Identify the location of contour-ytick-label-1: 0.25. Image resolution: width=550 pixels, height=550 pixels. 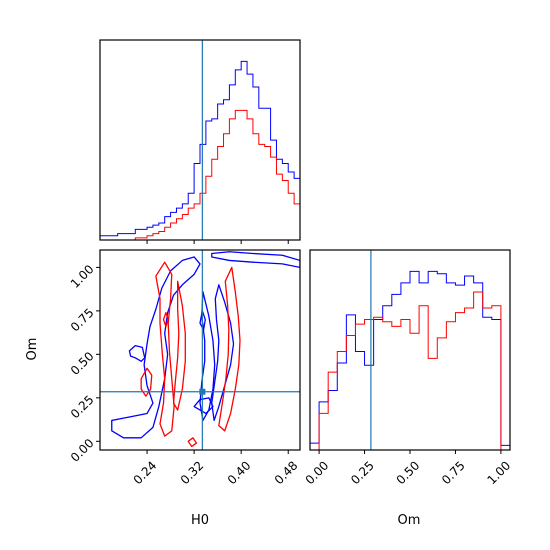
(82, 407).